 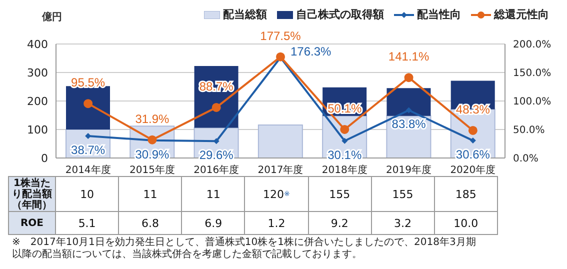 What do you see at coordinates (216, 86) in the screenshot?
I see `data-label: 88.7%` at bounding box center [216, 86].